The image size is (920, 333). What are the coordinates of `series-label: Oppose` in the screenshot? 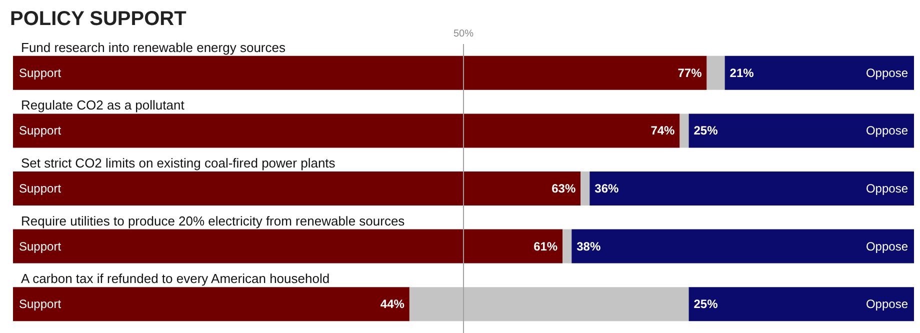 It's located at (887, 73).